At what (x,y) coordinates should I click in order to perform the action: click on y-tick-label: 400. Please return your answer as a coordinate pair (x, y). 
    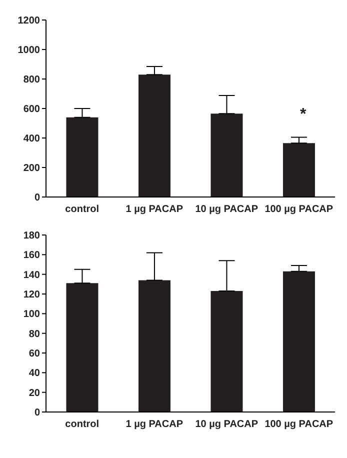
    Looking at the image, I should click on (31, 139).